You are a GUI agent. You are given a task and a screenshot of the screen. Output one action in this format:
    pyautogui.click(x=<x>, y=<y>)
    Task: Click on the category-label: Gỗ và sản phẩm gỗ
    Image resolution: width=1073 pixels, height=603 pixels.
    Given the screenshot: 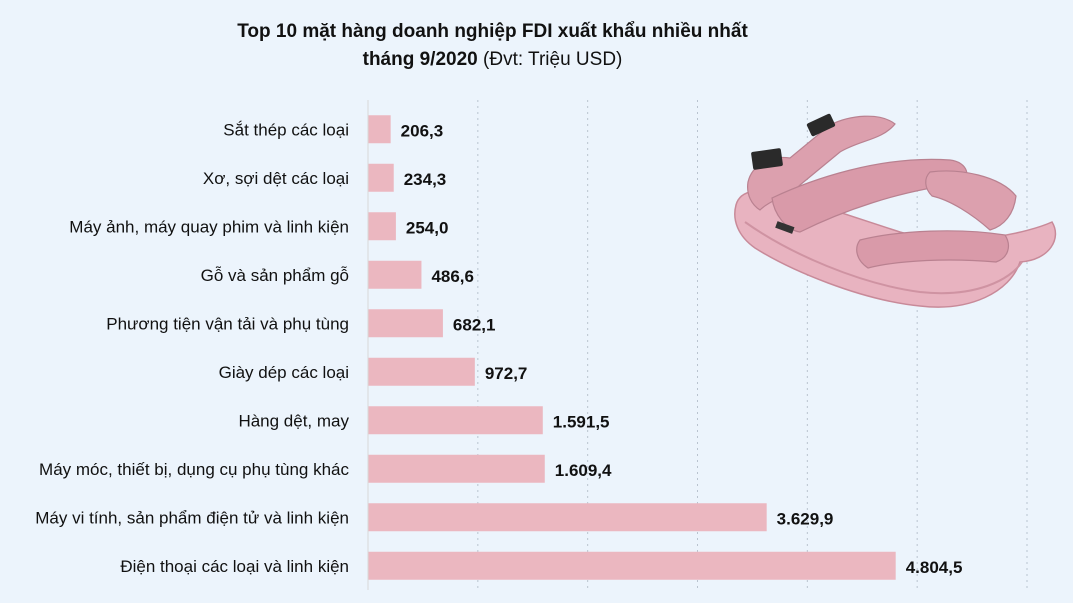 What is the action you would take?
    pyautogui.click(x=275, y=275)
    